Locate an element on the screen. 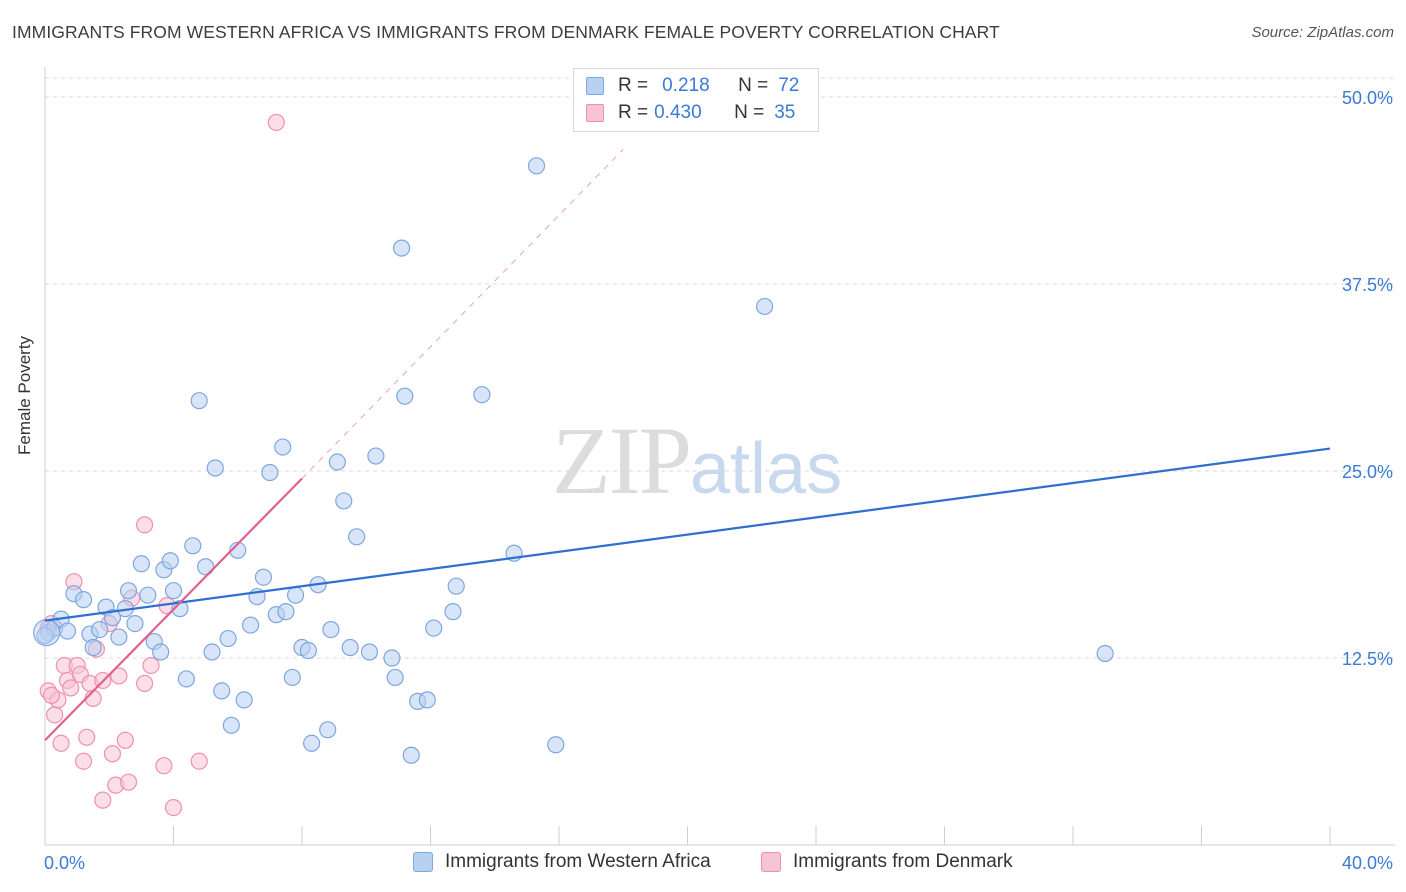 This screenshot has width=1406, height=892. watermark-zip: ZIP is located at coordinates (622, 460).